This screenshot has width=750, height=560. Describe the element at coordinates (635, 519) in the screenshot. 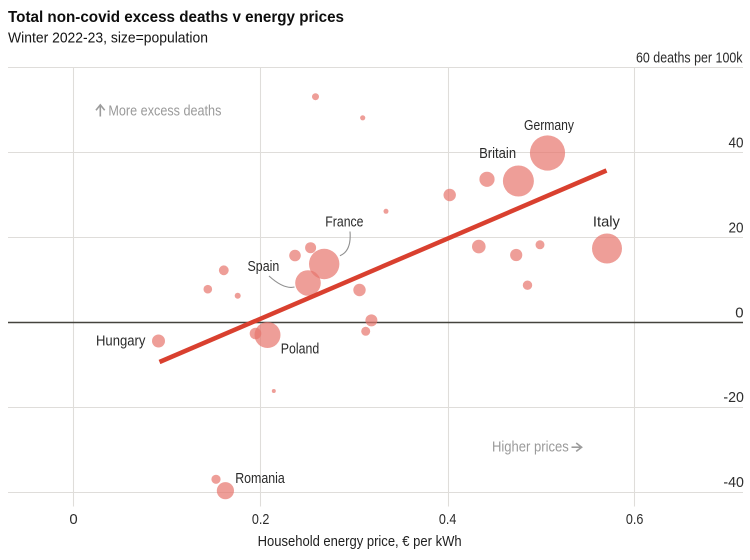

I see `svg-text: 0.6` at that location.